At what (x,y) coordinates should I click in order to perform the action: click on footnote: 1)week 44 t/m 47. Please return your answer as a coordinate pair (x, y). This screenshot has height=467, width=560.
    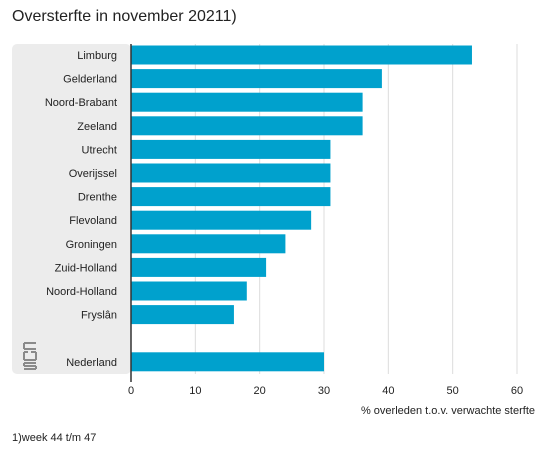
    Looking at the image, I should click on (54, 438).